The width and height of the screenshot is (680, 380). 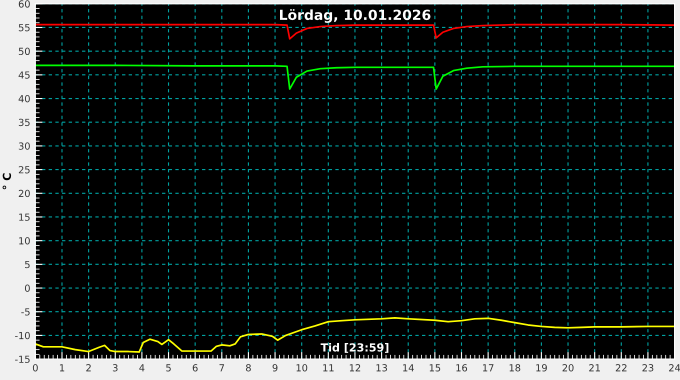 What do you see at coordinates (381, 368) in the screenshot?
I see `x-tick-label: 13` at bounding box center [381, 368].